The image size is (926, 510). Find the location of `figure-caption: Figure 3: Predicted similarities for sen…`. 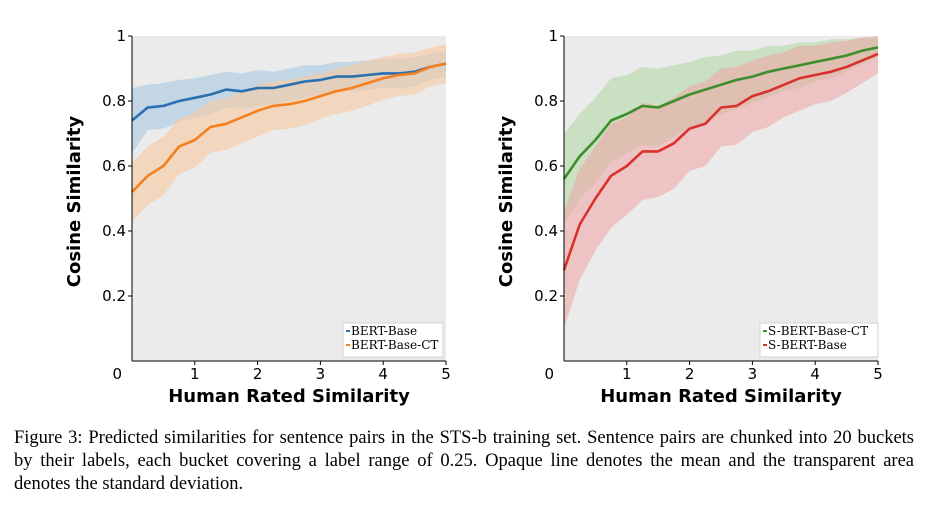

figure-caption: Figure 3: Predicted similarities for sen… is located at coordinates (464, 461).